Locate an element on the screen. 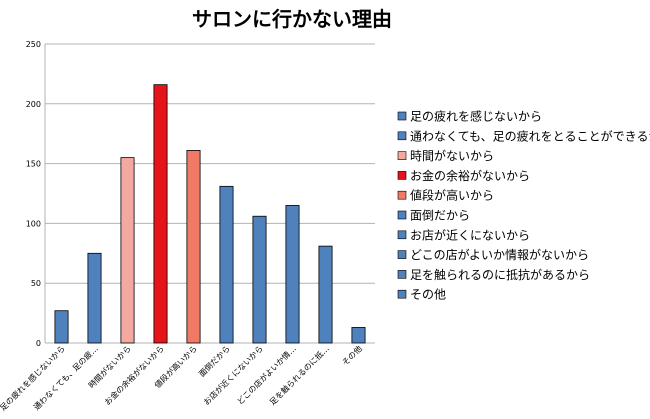 Image resolution: width=650 pixels, height=419 pixels. x-tick-label: その他 is located at coordinates (352, 355).